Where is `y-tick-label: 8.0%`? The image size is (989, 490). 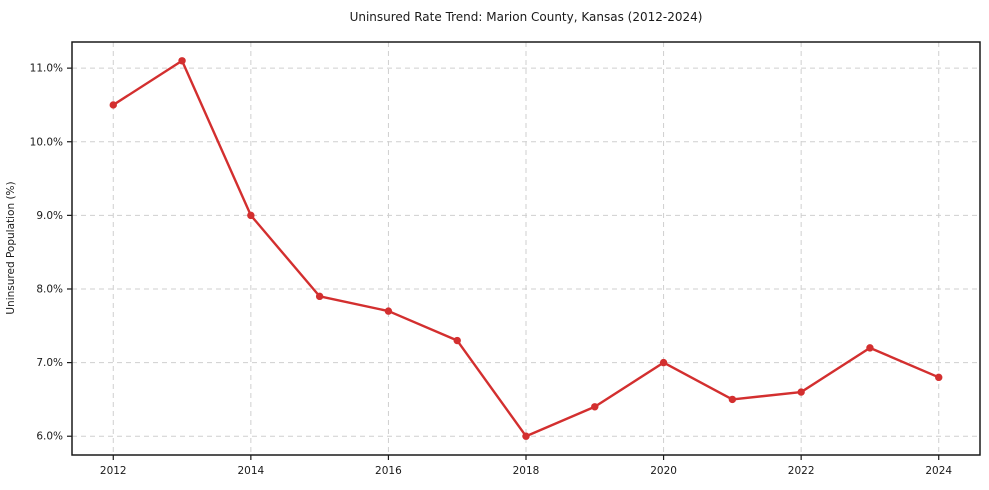 y-tick-label: 8.0% is located at coordinates (49, 289).